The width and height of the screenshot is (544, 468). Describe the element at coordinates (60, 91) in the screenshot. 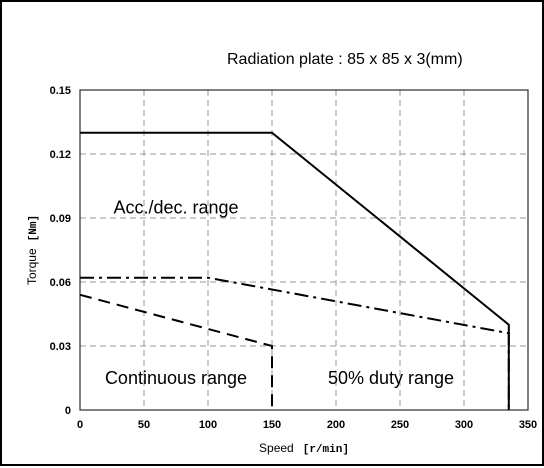

I see `y-tick-label: 0.15` at that location.